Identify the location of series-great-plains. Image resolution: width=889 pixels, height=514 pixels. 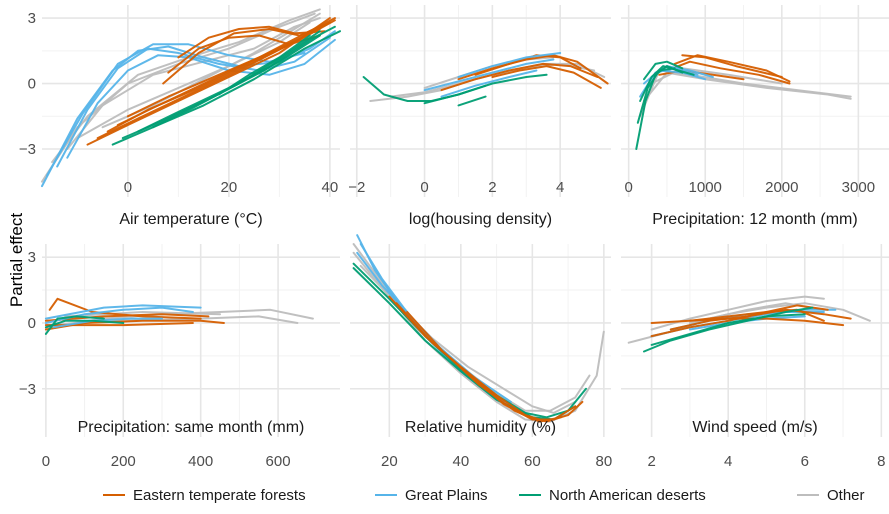
(492, 75).